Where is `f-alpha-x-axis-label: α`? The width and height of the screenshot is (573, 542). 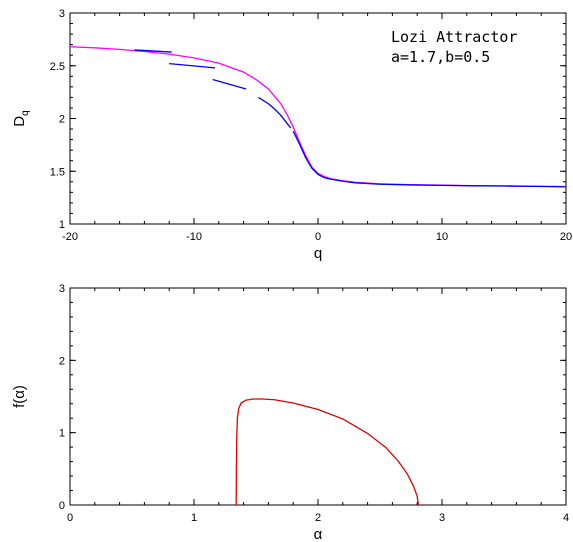
f-alpha-x-axis-label: α is located at coordinates (318, 534).